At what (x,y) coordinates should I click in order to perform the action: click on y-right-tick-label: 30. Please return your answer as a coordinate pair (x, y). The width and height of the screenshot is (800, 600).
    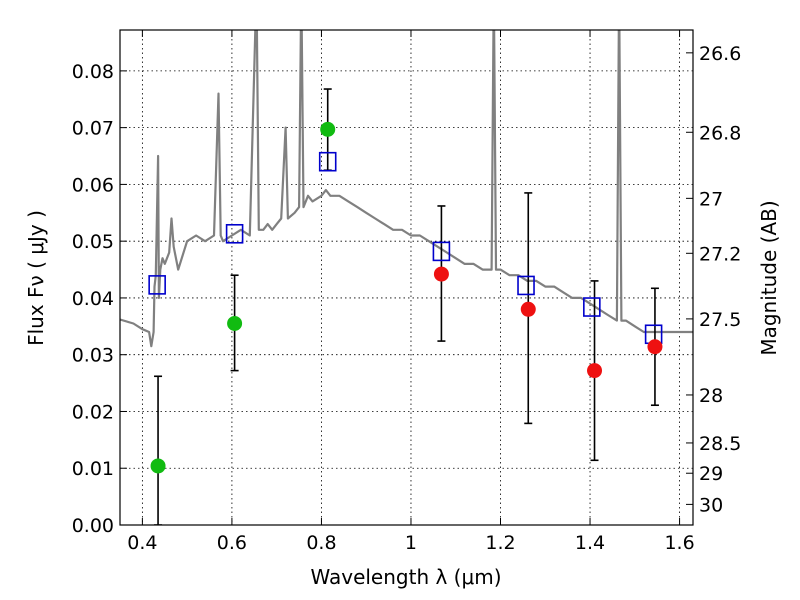
    Looking at the image, I should click on (711, 505).